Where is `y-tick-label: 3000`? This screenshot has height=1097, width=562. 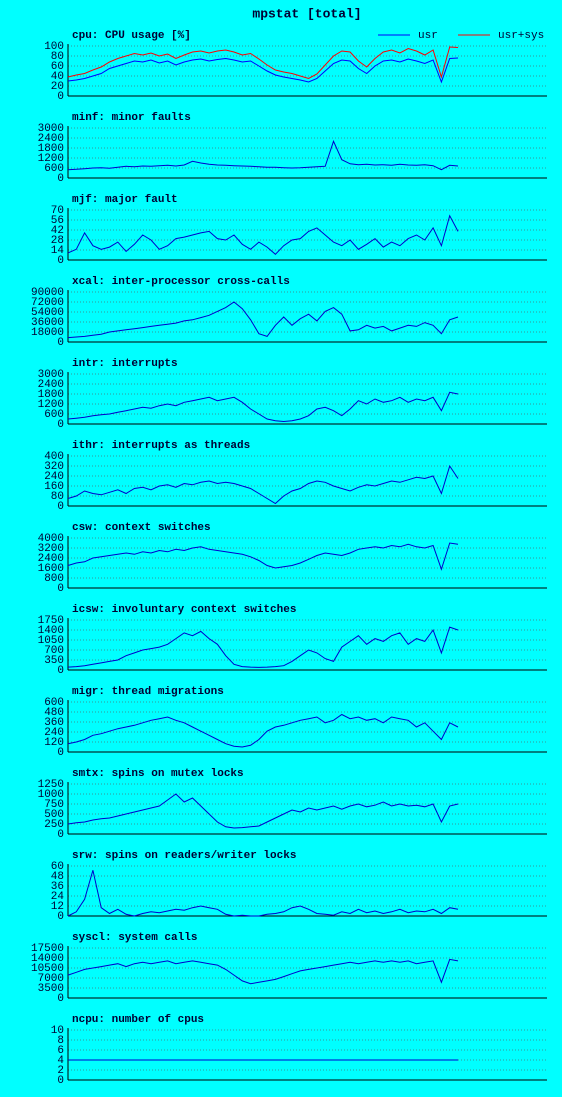 y-tick-label: 3000 is located at coordinates (51, 129).